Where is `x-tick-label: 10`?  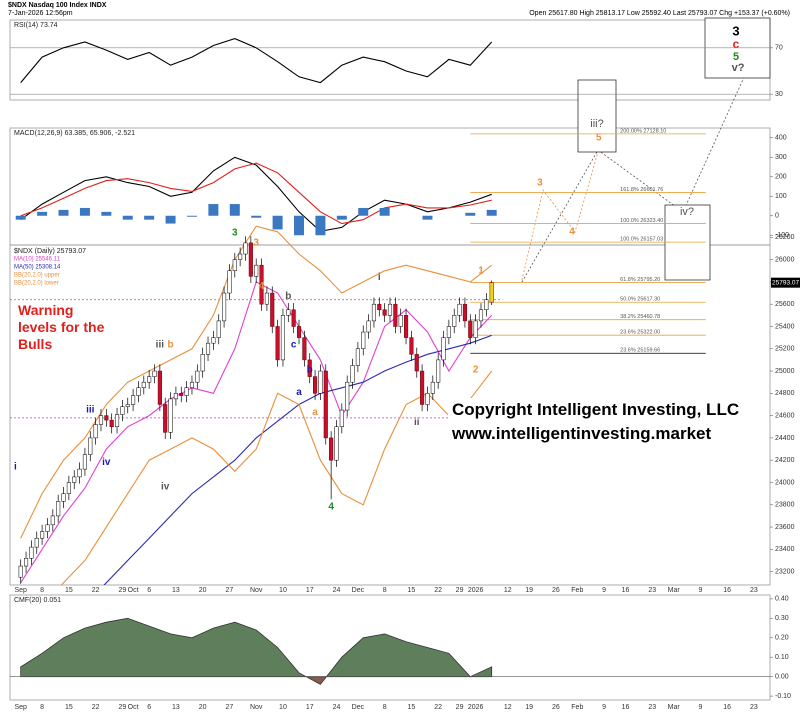 x-tick-label: 10 is located at coordinates (283, 707).